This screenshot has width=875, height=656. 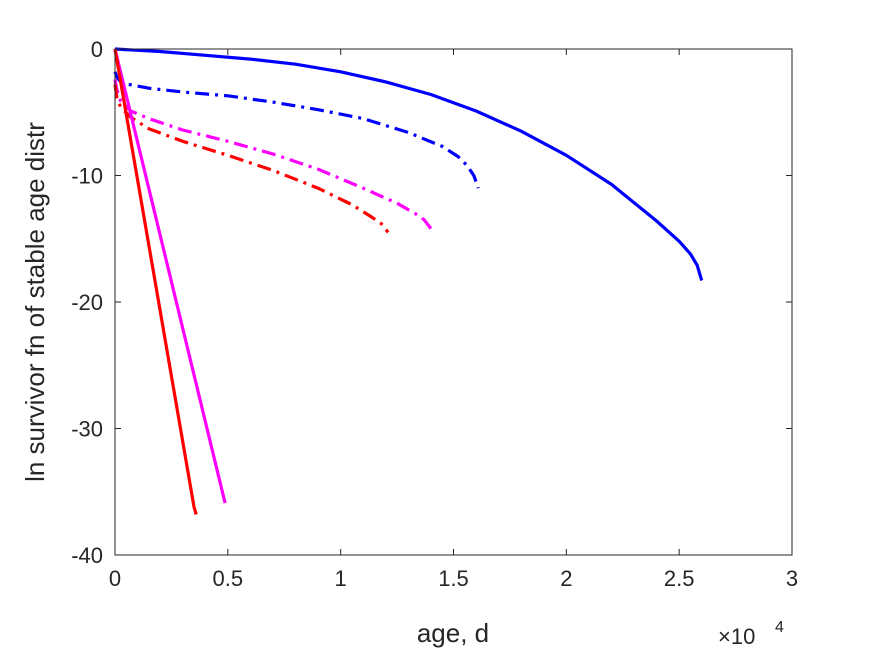 What do you see at coordinates (792, 578) in the screenshot?
I see `x-tick-label: 3` at bounding box center [792, 578].